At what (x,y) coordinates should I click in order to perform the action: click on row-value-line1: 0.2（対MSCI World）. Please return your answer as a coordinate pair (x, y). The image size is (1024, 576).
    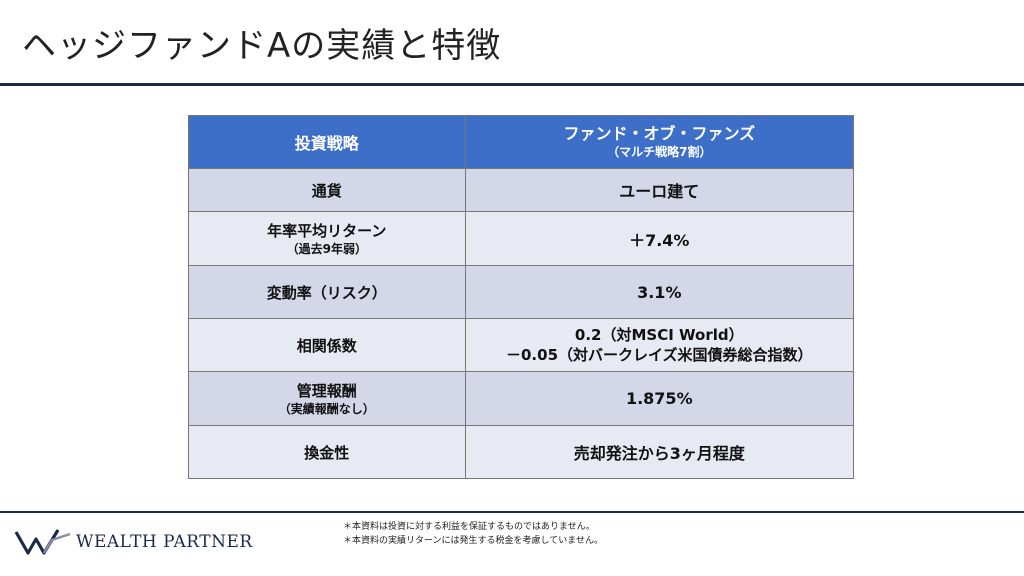
    Looking at the image, I should click on (659, 335).